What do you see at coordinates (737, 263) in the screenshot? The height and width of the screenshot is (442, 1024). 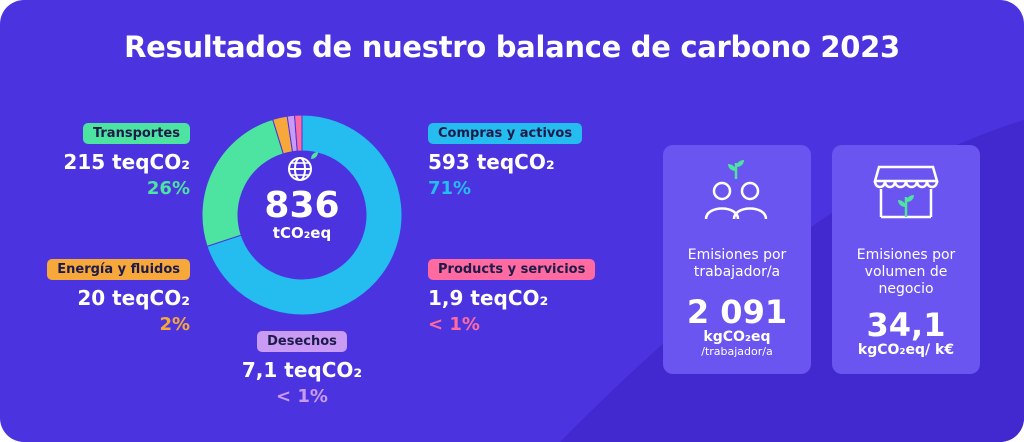 I see `stat-label: Emisiones por trabajador/a` at bounding box center [737, 263].